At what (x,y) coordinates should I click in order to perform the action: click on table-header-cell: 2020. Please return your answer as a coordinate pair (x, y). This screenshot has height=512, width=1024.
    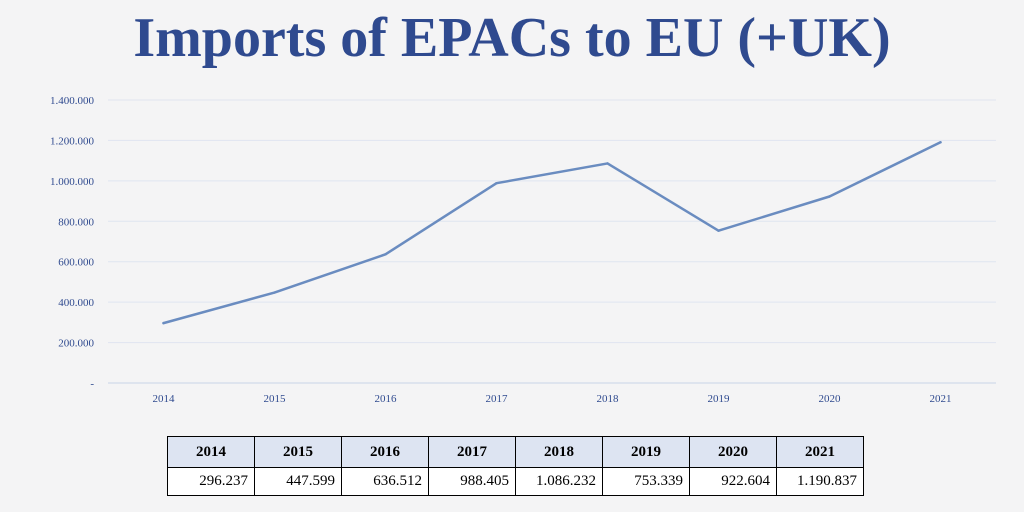
    Looking at the image, I should click on (733, 452).